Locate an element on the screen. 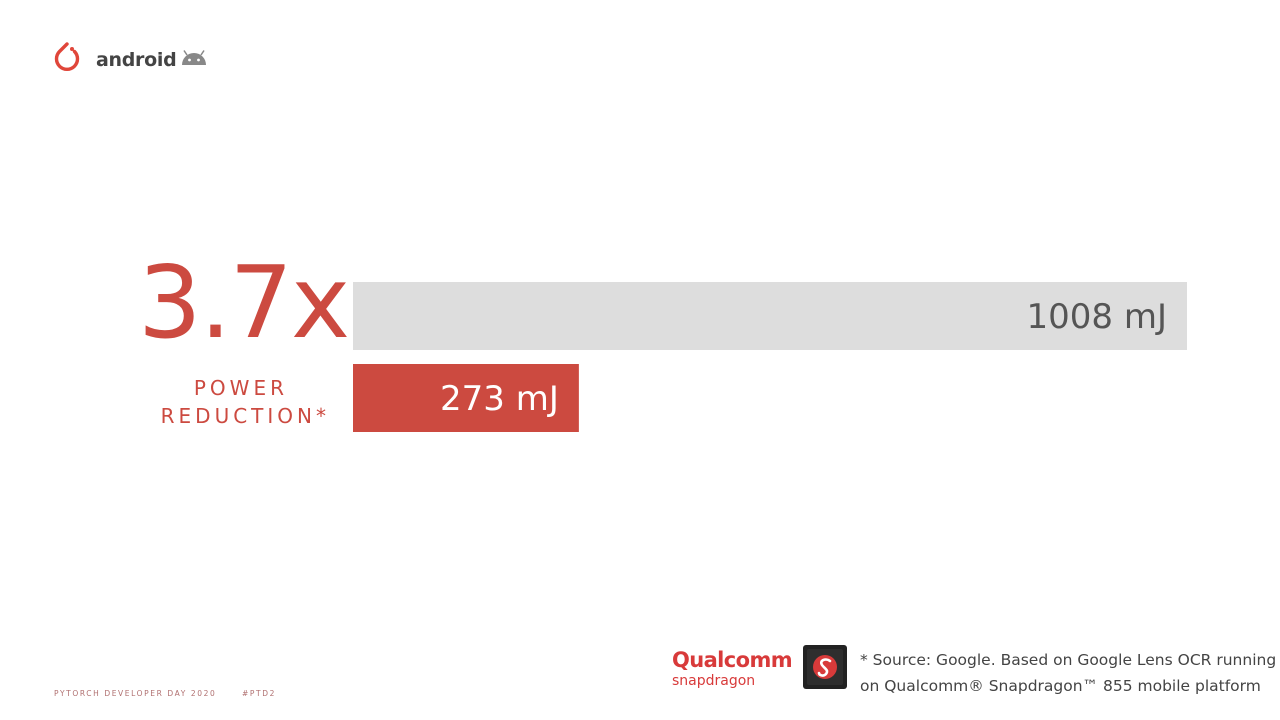  caption-line-2: REDUCTION* is located at coordinates (245, 416).